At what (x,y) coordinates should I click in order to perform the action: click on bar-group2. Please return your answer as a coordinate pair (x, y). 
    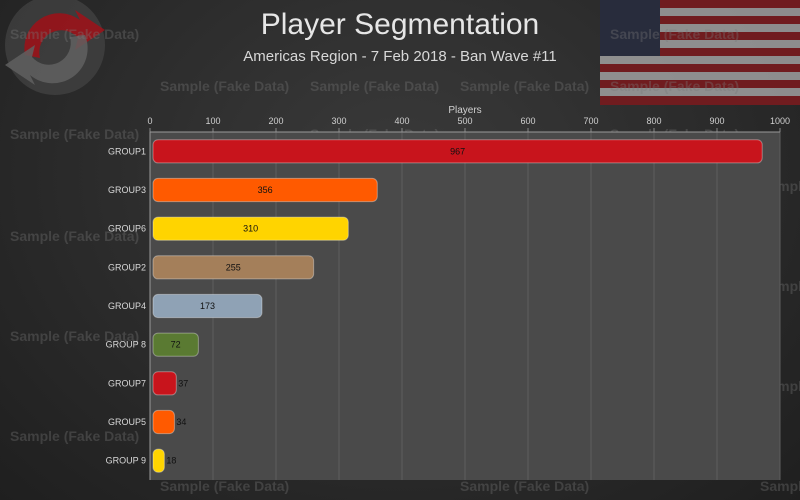
    Looking at the image, I should click on (233, 267).